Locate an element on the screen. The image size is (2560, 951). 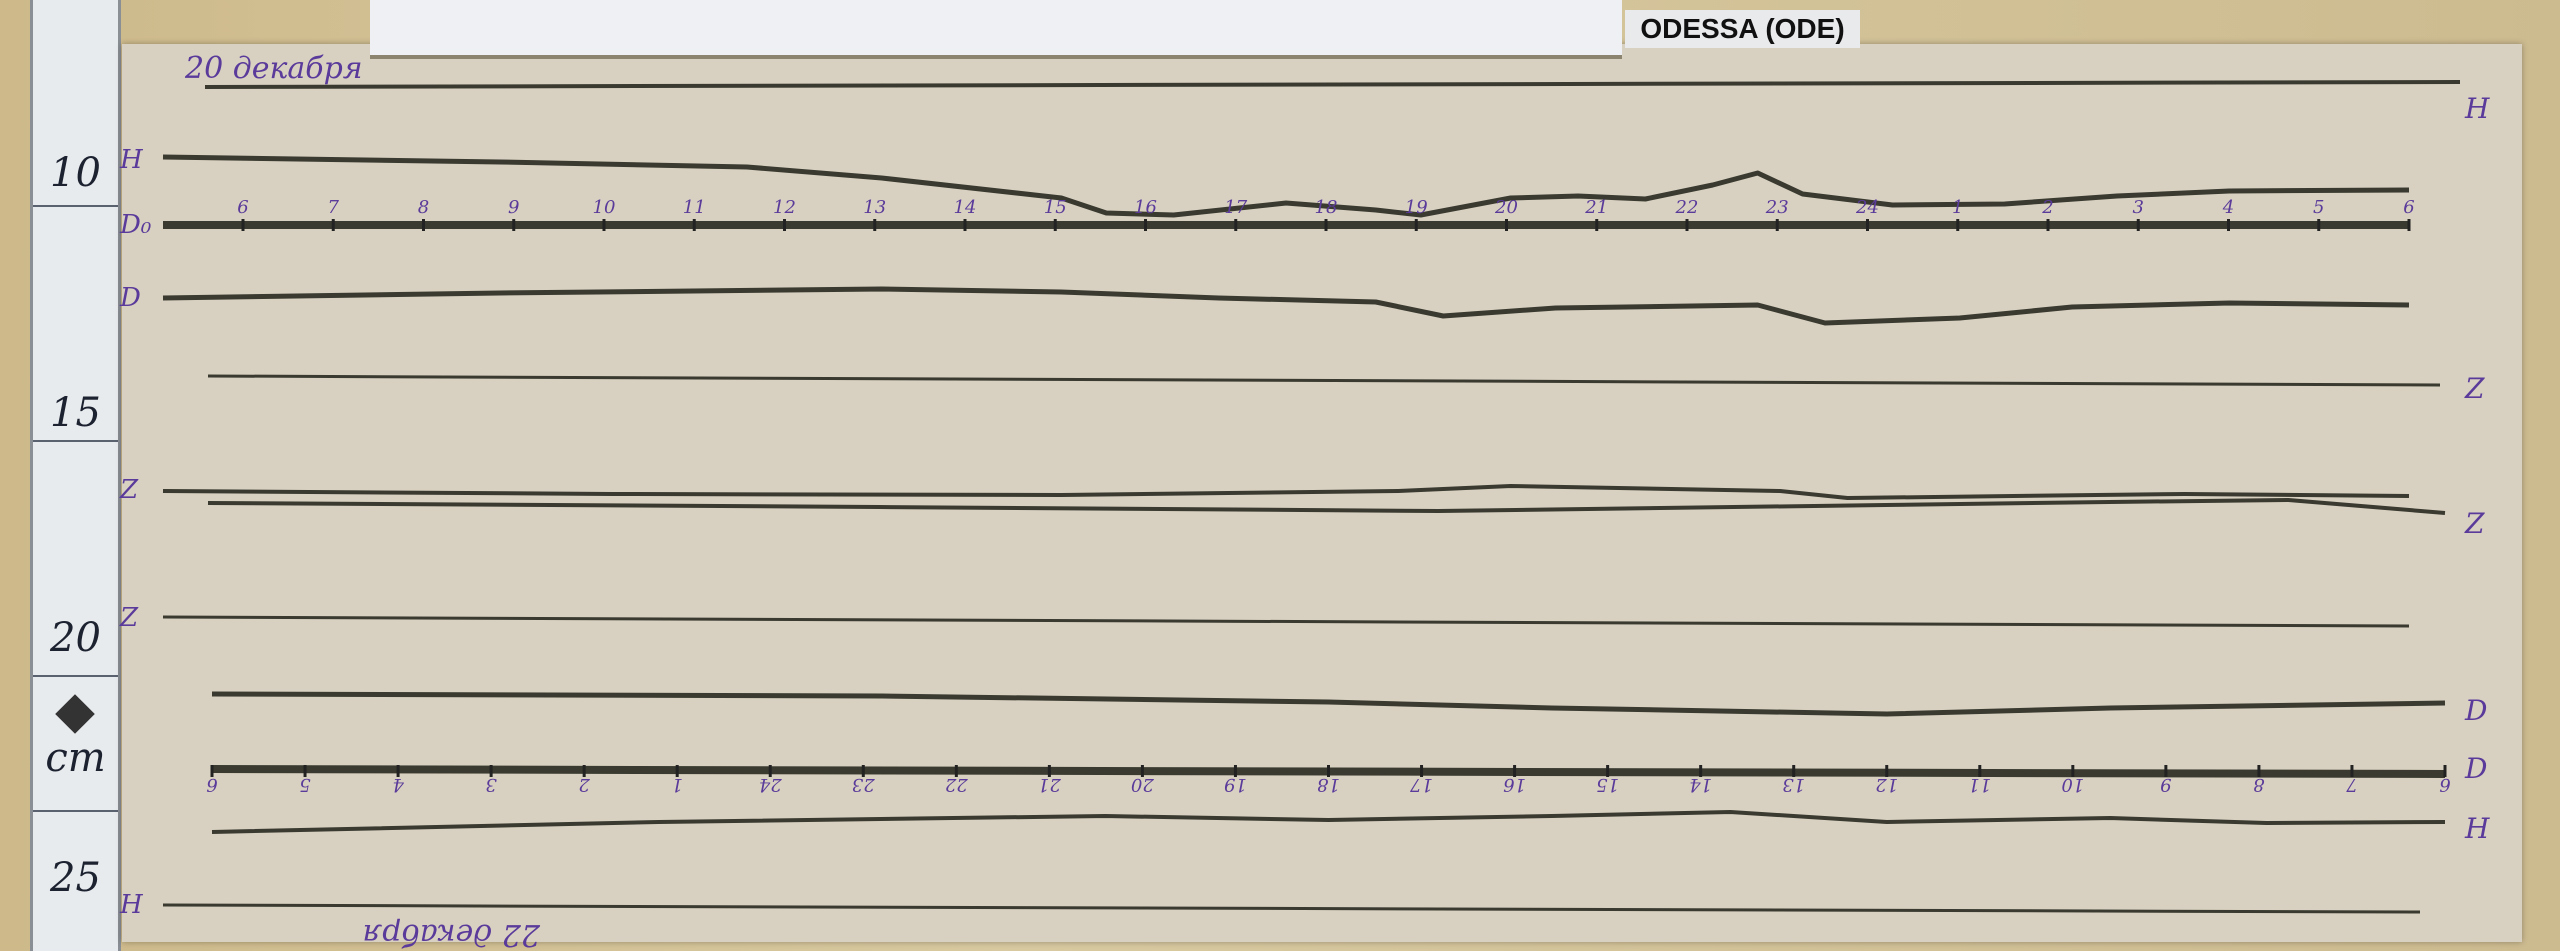
trace-z-lower is located at coordinates (1326, 506).